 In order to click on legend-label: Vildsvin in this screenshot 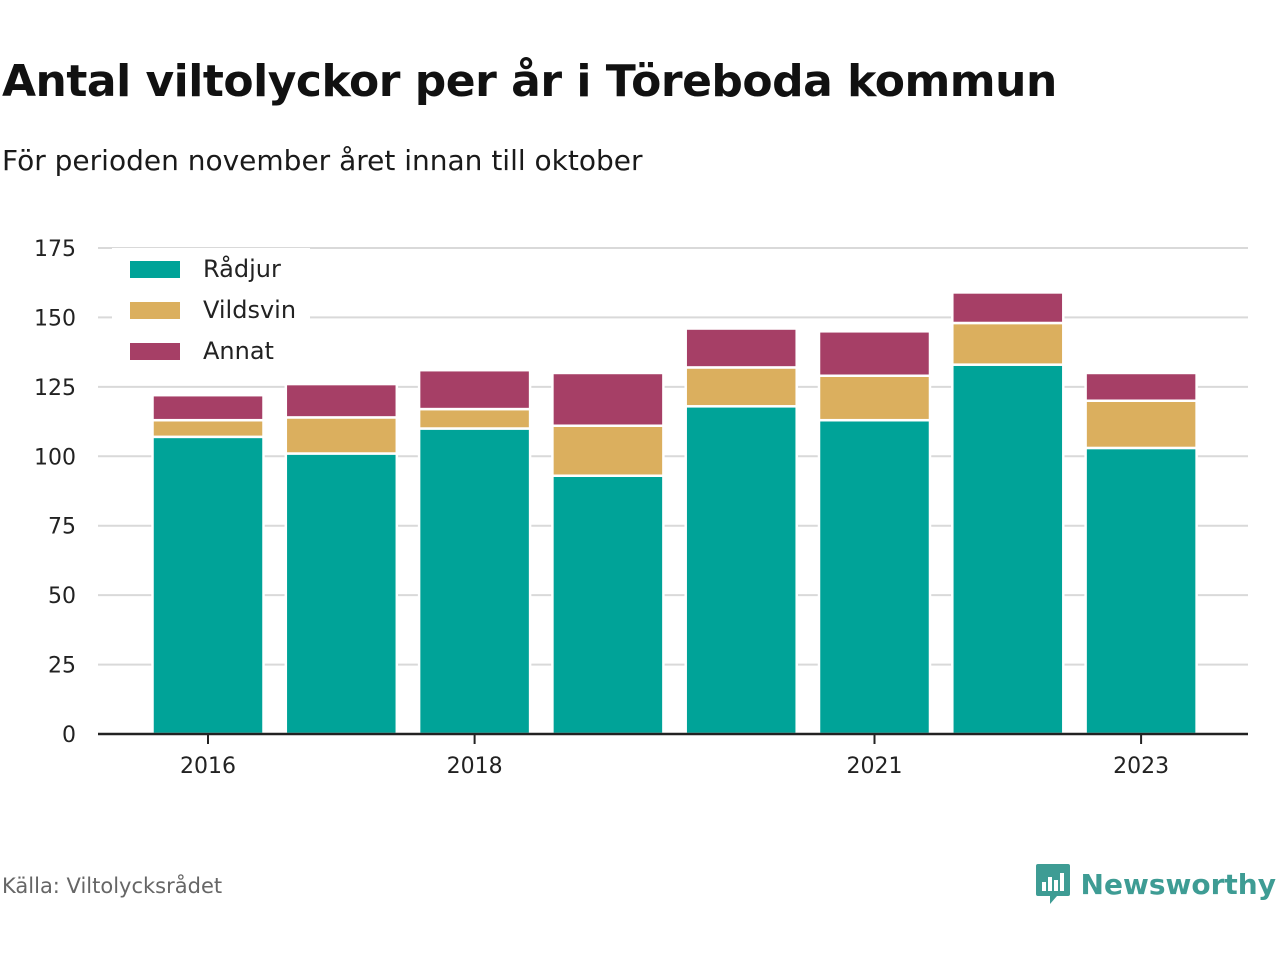, I will do `click(249, 310)`.